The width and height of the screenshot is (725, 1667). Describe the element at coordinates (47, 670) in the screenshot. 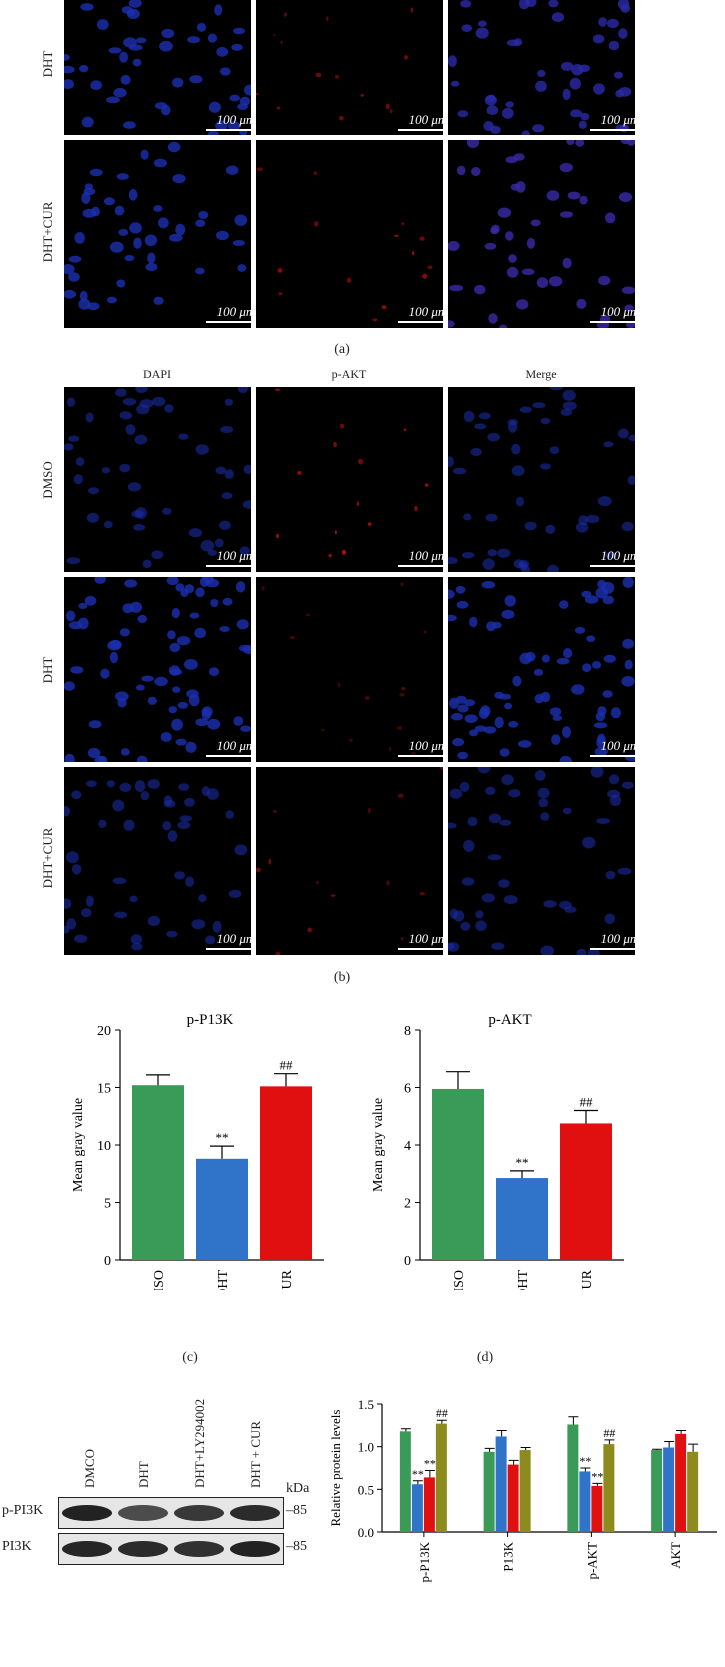

I see `row-label-dht-b: DHT` at that location.